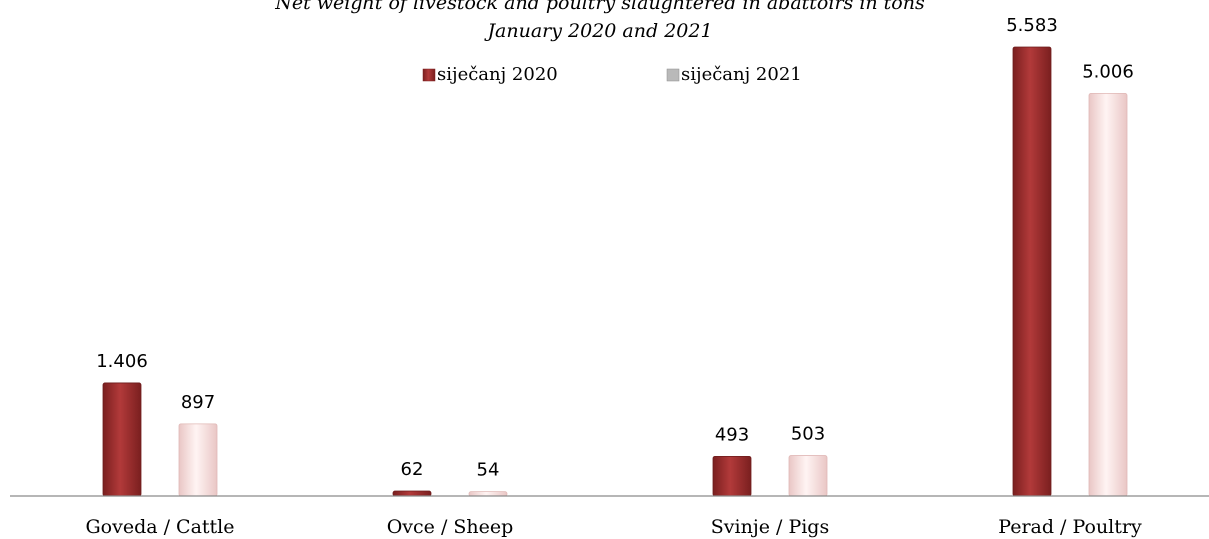 The height and width of the screenshot is (539, 1209). Describe the element at coordinates (732, 434) in the screenshot. I see `value-label-2020-2: 493` at that location.